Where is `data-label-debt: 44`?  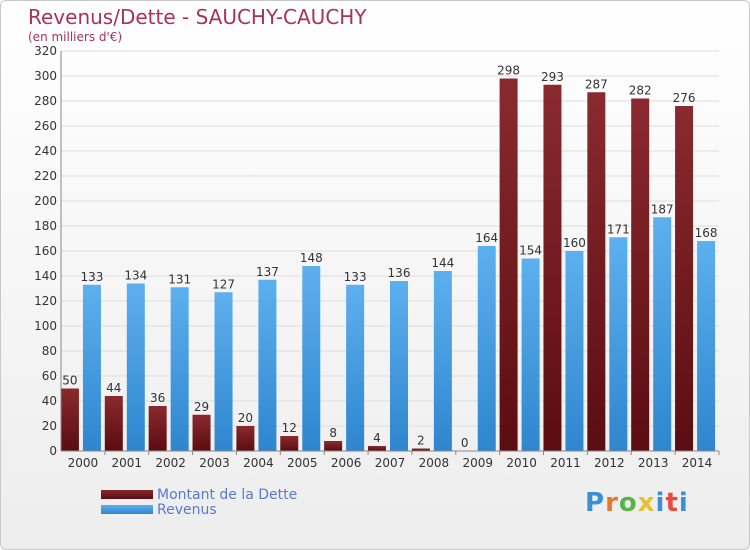
data-label-debt: 44 is located at coordinates (113, 388).